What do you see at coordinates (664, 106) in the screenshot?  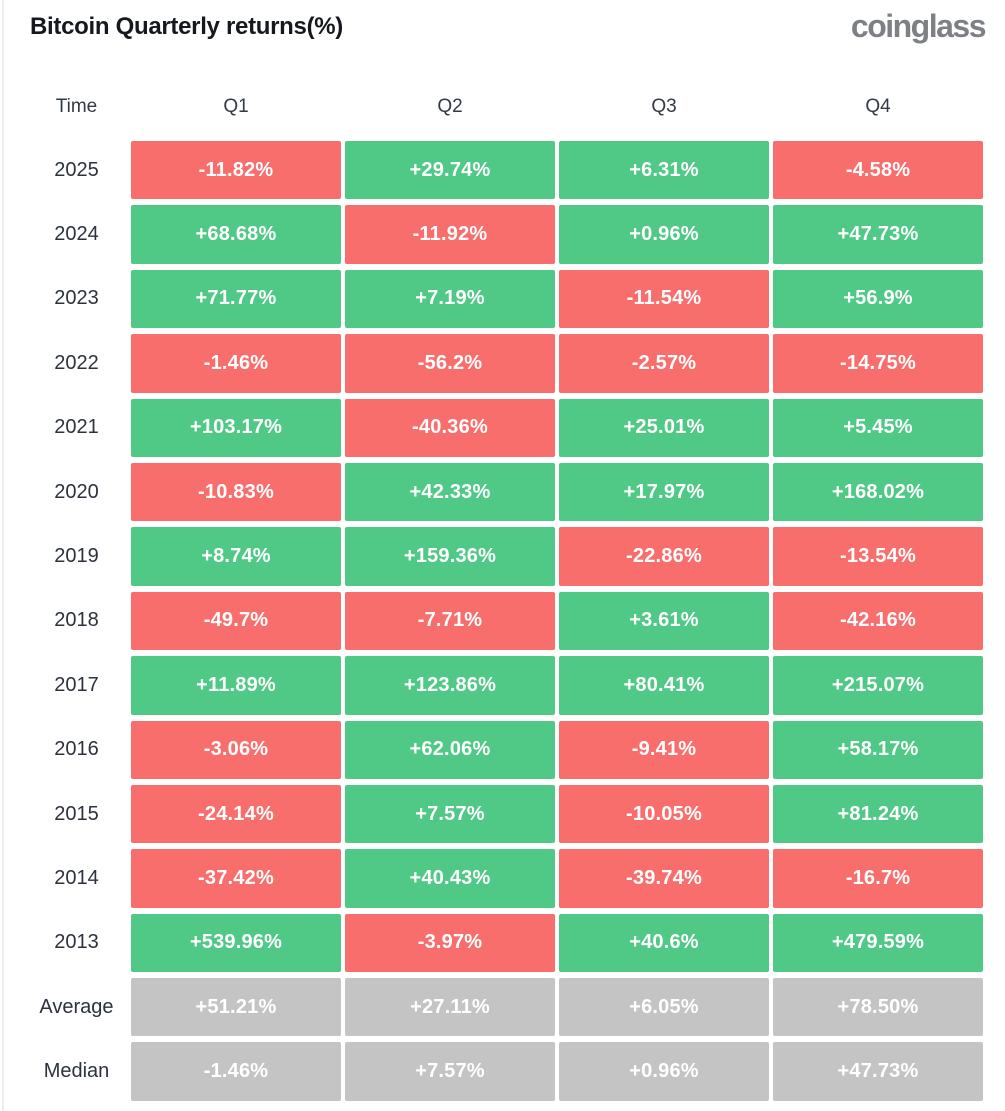 I see `column-header-q3: Q3` at bounding box center [664, 106].